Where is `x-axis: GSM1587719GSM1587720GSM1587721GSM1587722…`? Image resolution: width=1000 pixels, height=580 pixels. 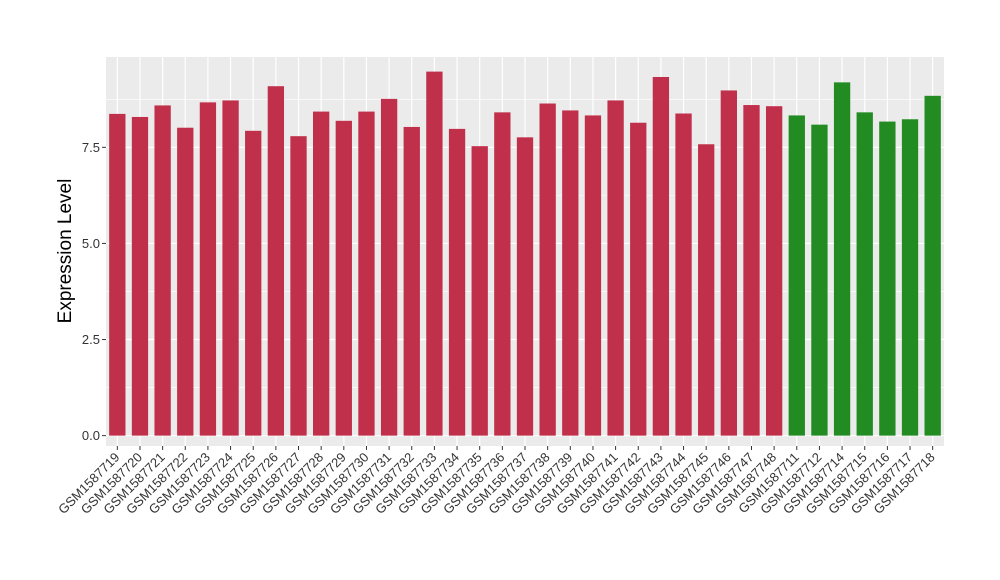 x-axis: GSM1587719GSM1587720GSM1587721GSM1587722… is located at coordinates (496, 481).